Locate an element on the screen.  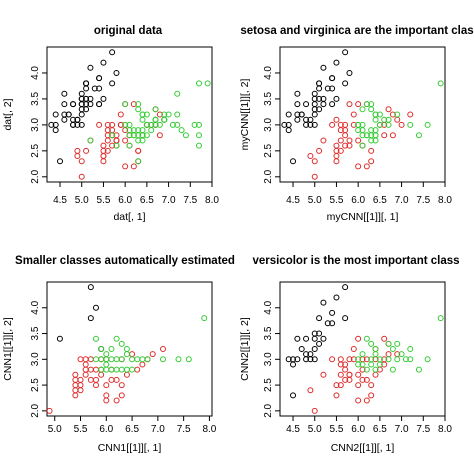
y-tick-label: 3.0 is located at coordinates (268, 124).